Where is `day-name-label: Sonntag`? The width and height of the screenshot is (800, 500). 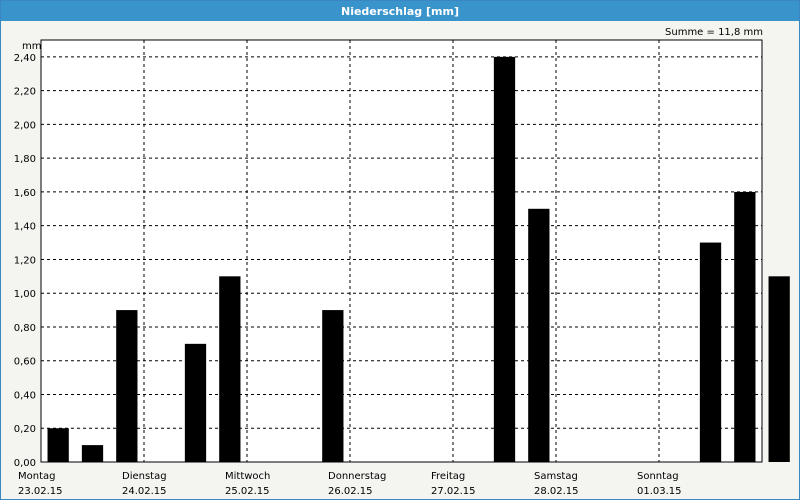
day-name-label: Sonntag is located at coordinates (658, 476).